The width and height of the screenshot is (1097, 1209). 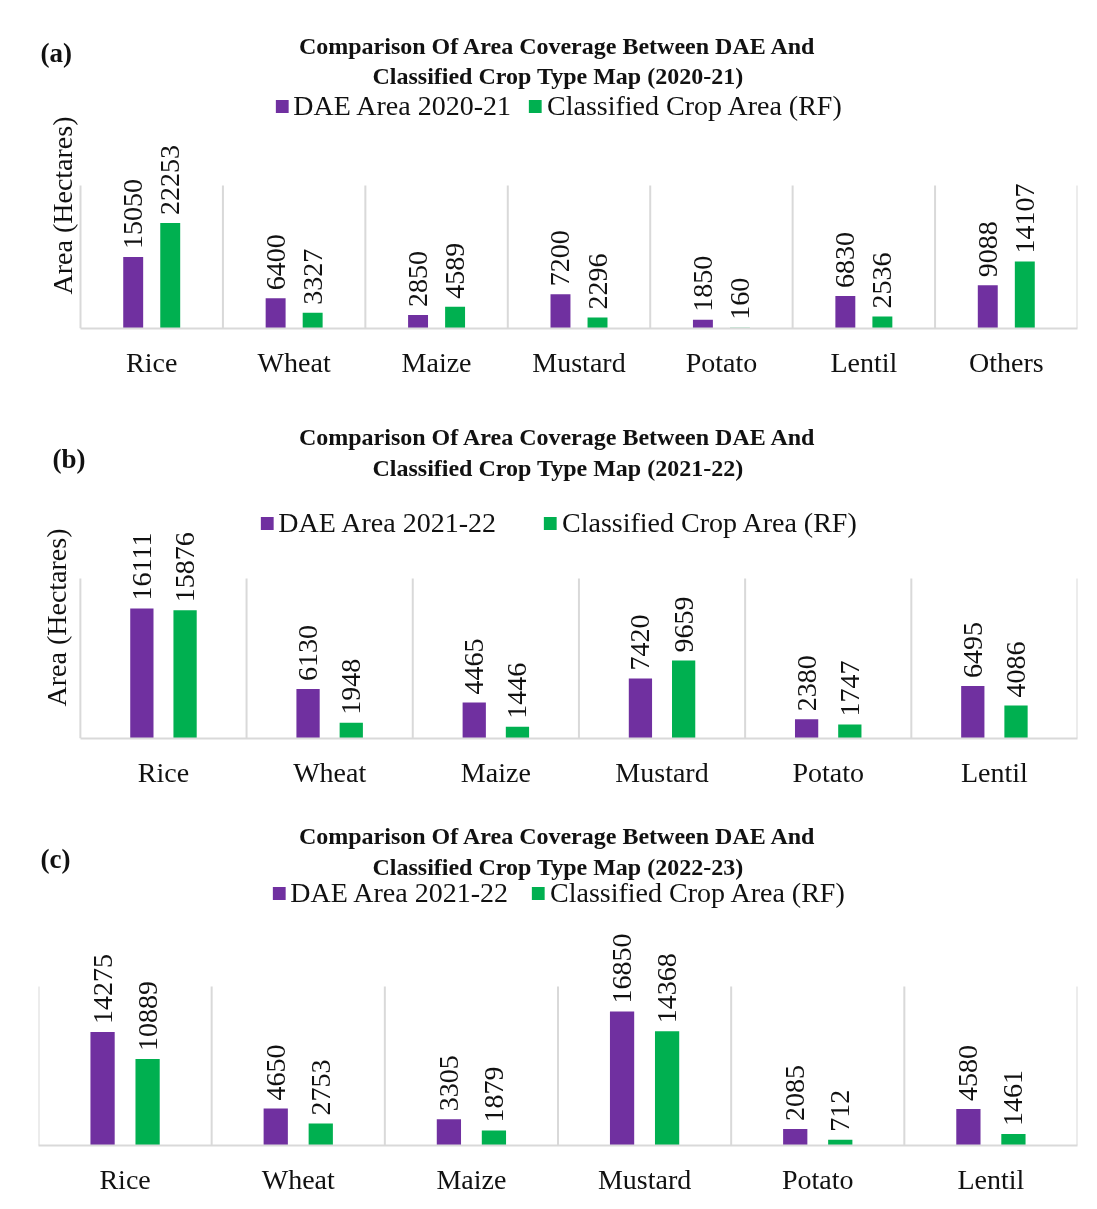 What do you see at coordinates (474, 666) in the screenshot?
I see `data-label: 4465` at bounding box center [474, 666].